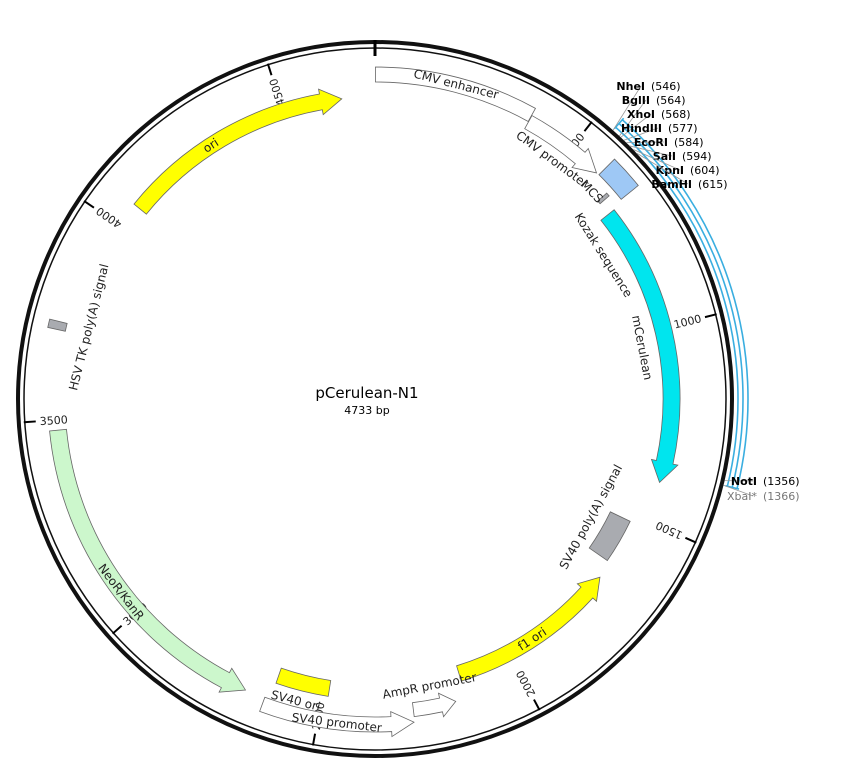 This screenshot has width=854, height=784. What do you see at coordinates (713, 184) in the screenshot?
I see `site-position: (615)` at bounding box center [713, 184].